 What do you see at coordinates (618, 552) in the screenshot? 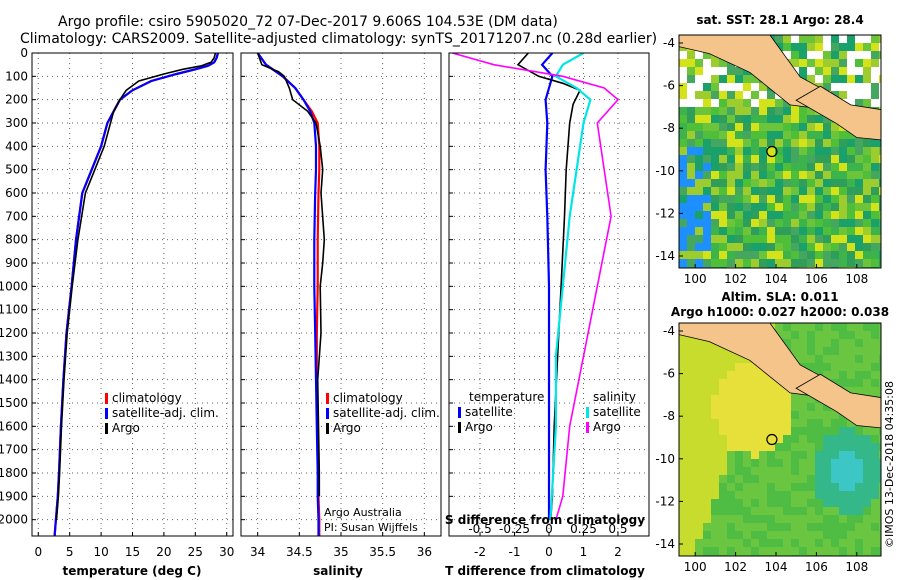
I see `x-tick-label: 2` at bounding box center [618, 552].